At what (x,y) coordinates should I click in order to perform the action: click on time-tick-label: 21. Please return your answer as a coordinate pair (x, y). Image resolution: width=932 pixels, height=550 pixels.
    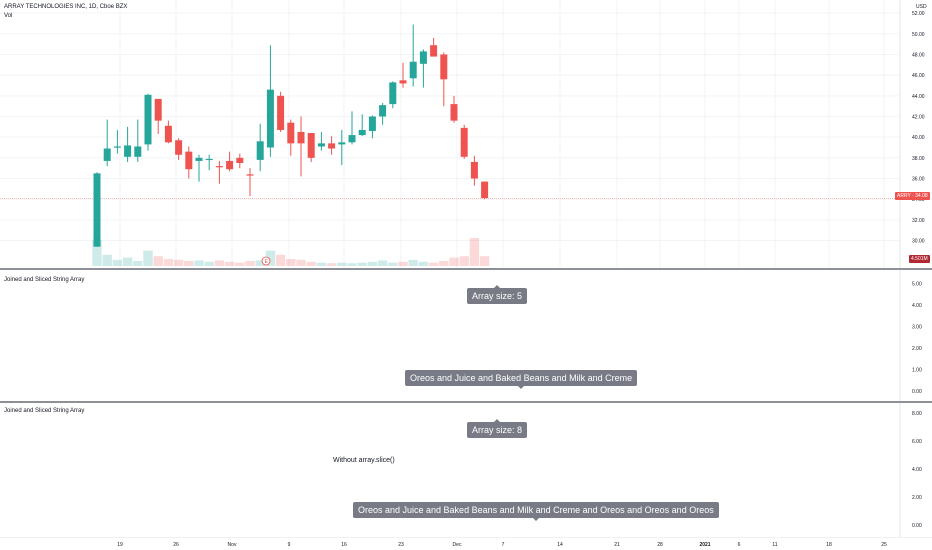
    Looking at the image, I should click on (617, 545).